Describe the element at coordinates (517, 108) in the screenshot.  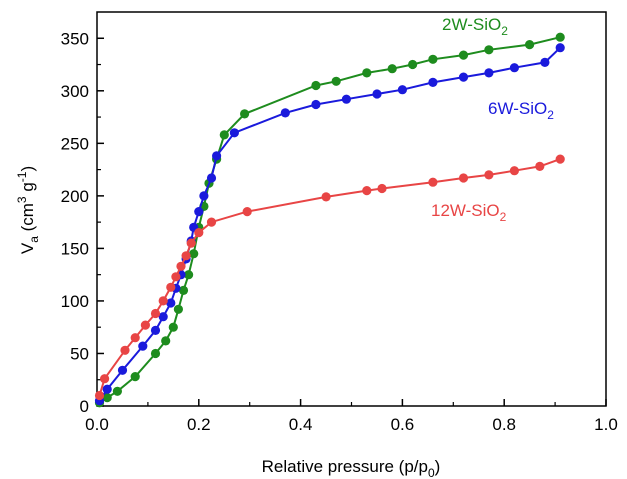
I see `series-label-6w-main: 6W-SiO` at that location.